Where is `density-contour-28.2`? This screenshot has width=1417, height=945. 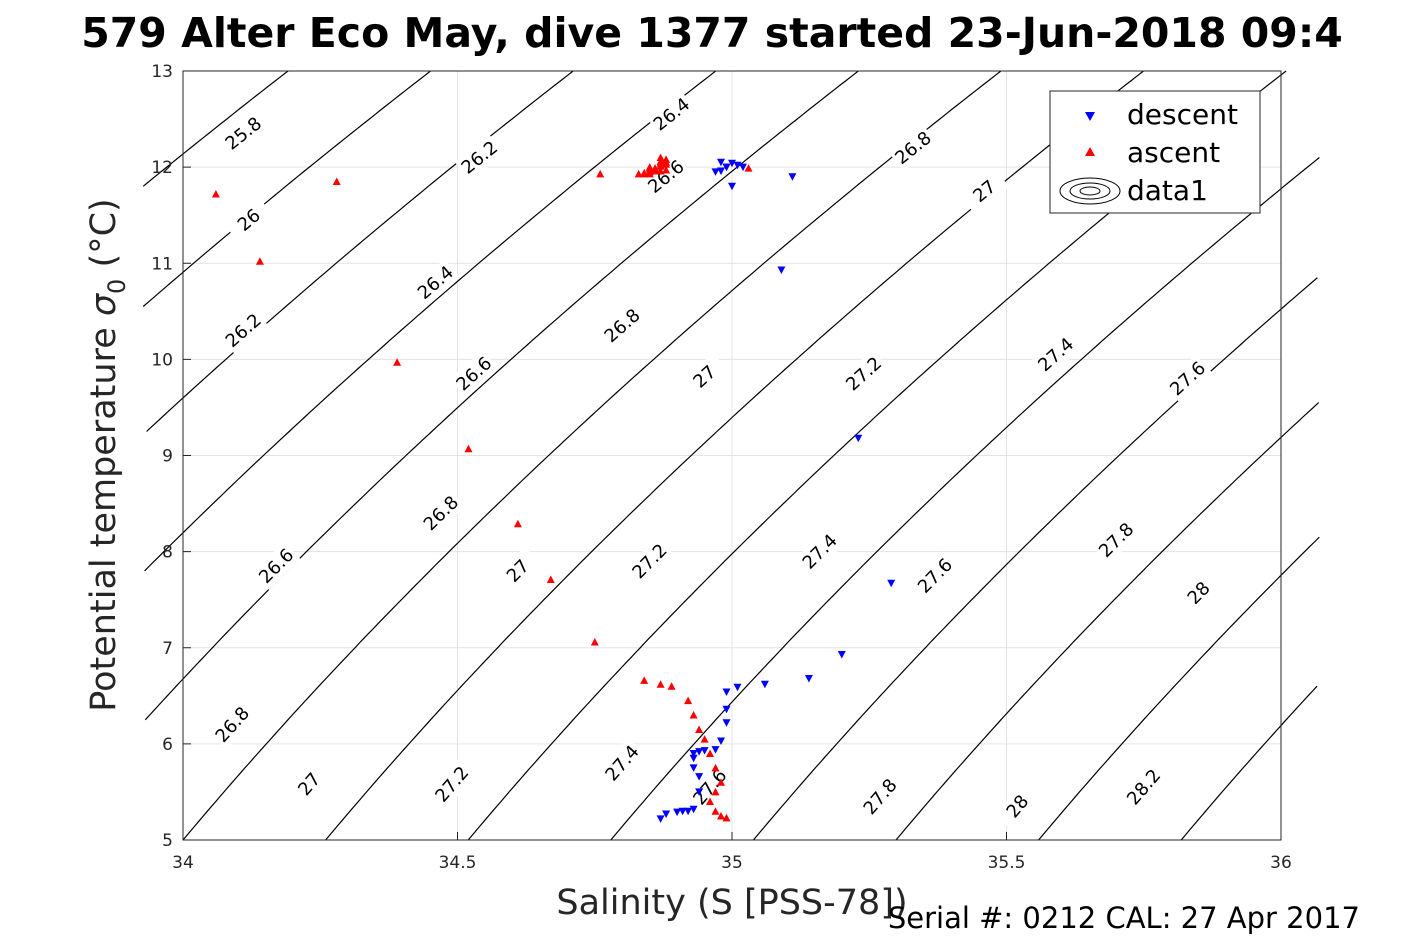
density-contour-28.2 is located at coordinates (1249, 763).